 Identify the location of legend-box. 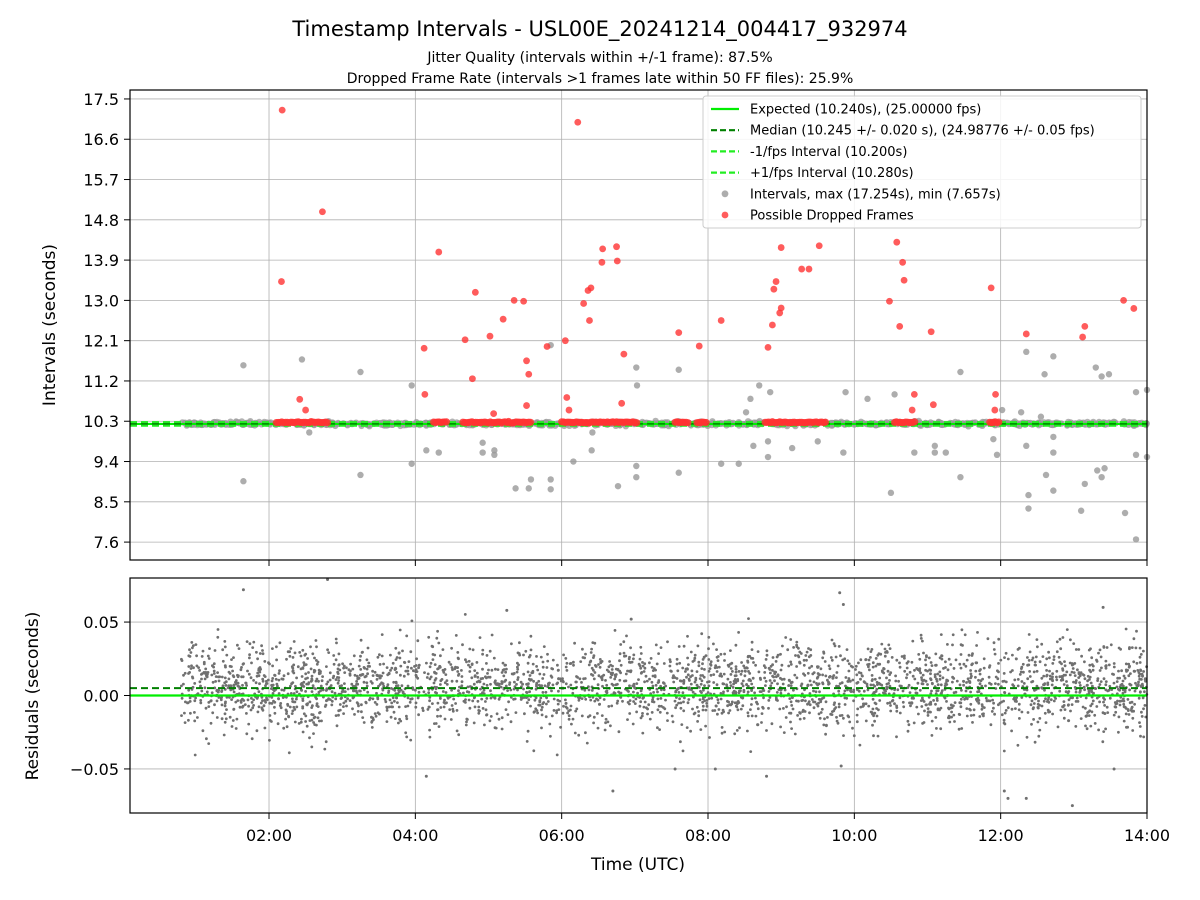
(922, 162).